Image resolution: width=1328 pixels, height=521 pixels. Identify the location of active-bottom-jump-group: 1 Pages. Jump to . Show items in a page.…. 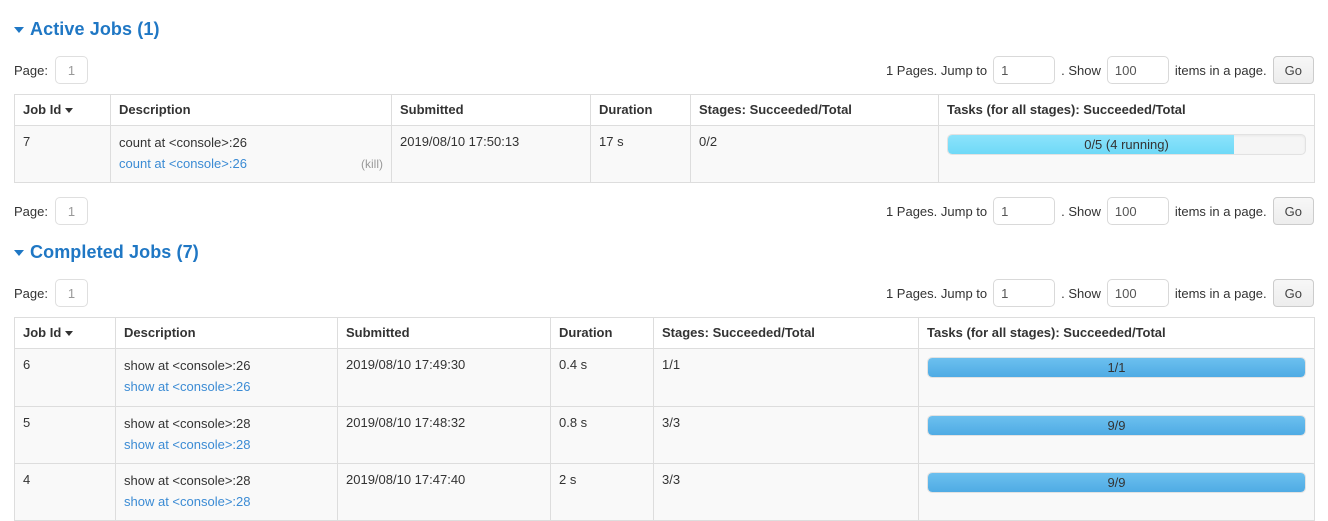
(1100, 211).